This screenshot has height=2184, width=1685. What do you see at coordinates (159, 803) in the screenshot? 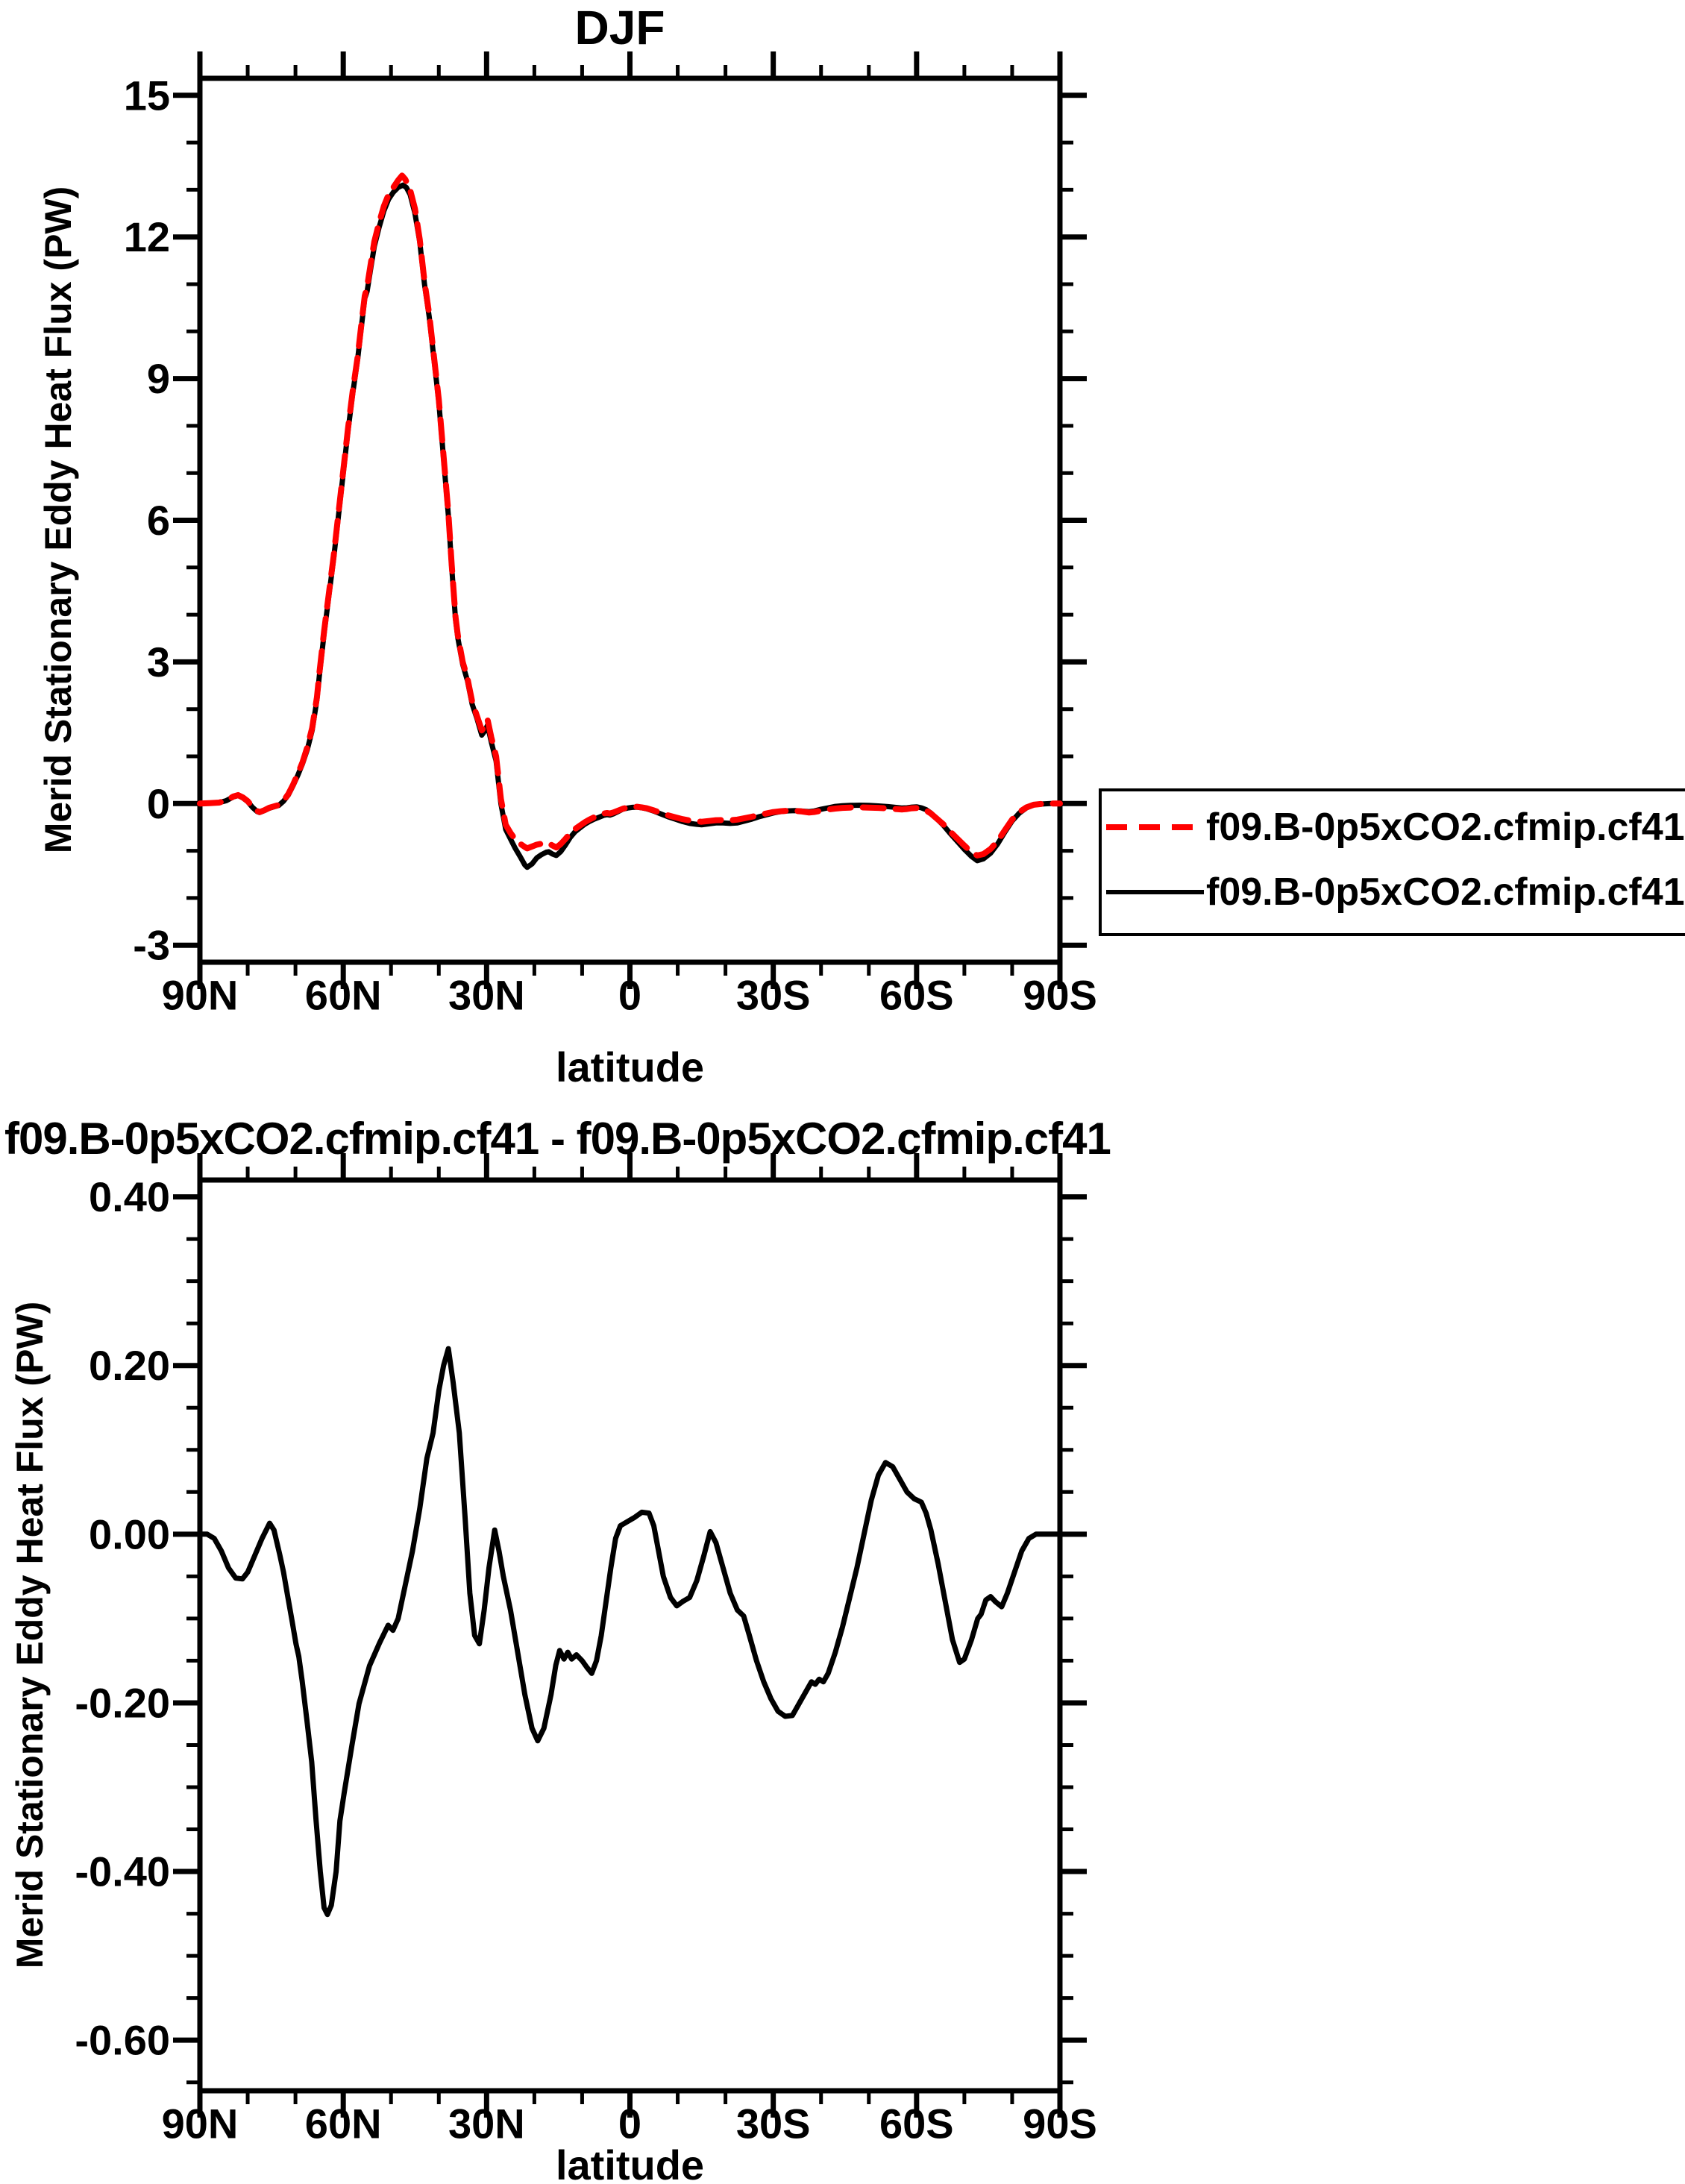
I see `y-tick-label: 0` at bounding box center [159, 803].